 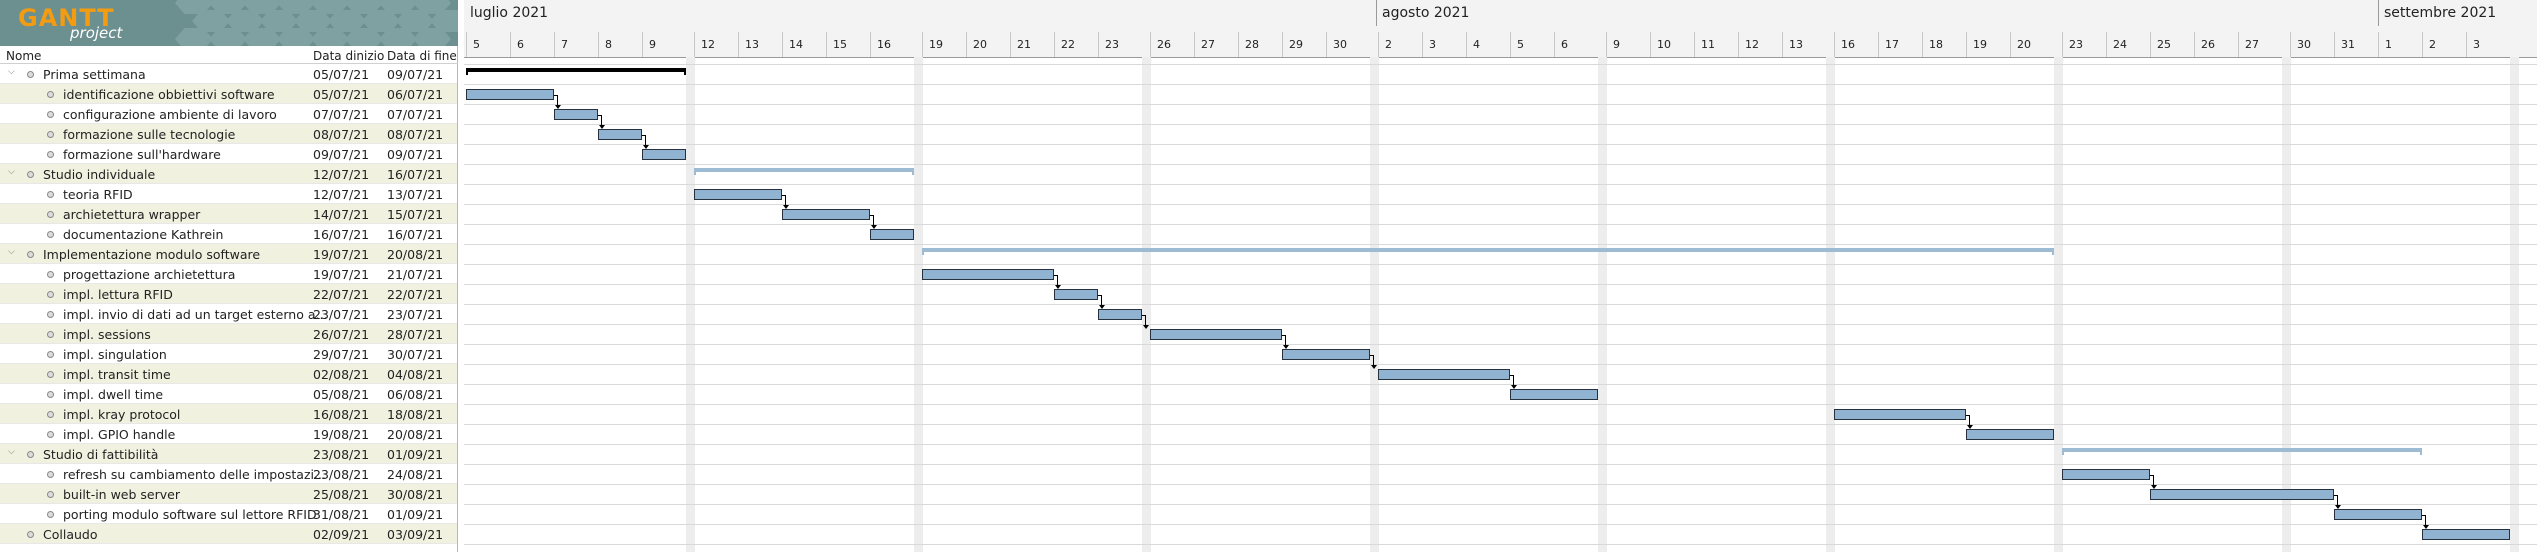 What do you see at coordinates (228, 374) in the screenshot?
I see `task-row: impl. transit time 02/08/21 04/08/21` at bounding box center [228, 374].